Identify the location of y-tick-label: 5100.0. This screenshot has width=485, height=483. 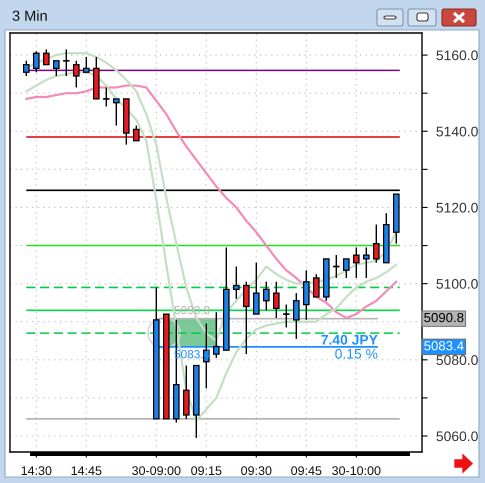
(457, 283).